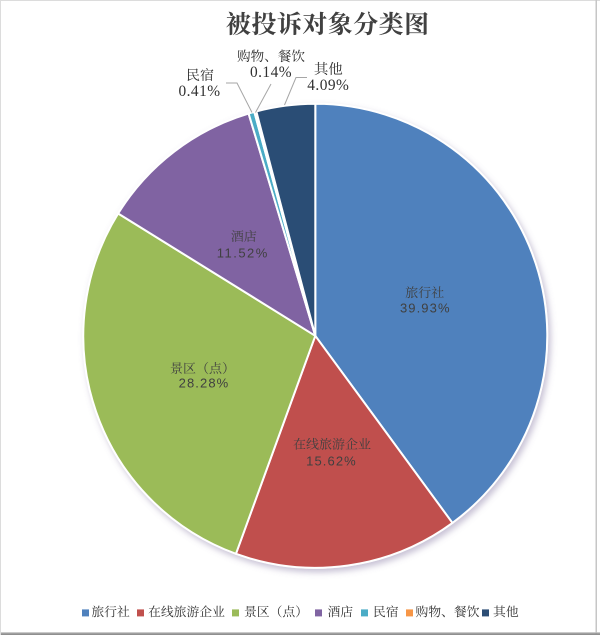 The height and width of the screenshot is (640, 600). Describe the element at coordinates (328, 85) in the screenshot. I see `svg-text: 4.09%` at that location.